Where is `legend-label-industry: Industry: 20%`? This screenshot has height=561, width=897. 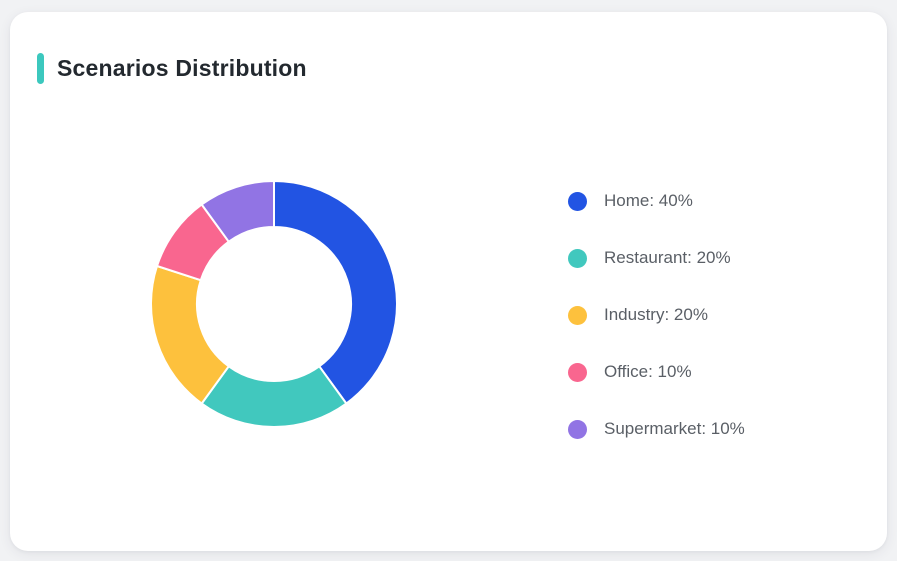 legend-label-industry: Industry: 20% is located at coordinates (656, 314).